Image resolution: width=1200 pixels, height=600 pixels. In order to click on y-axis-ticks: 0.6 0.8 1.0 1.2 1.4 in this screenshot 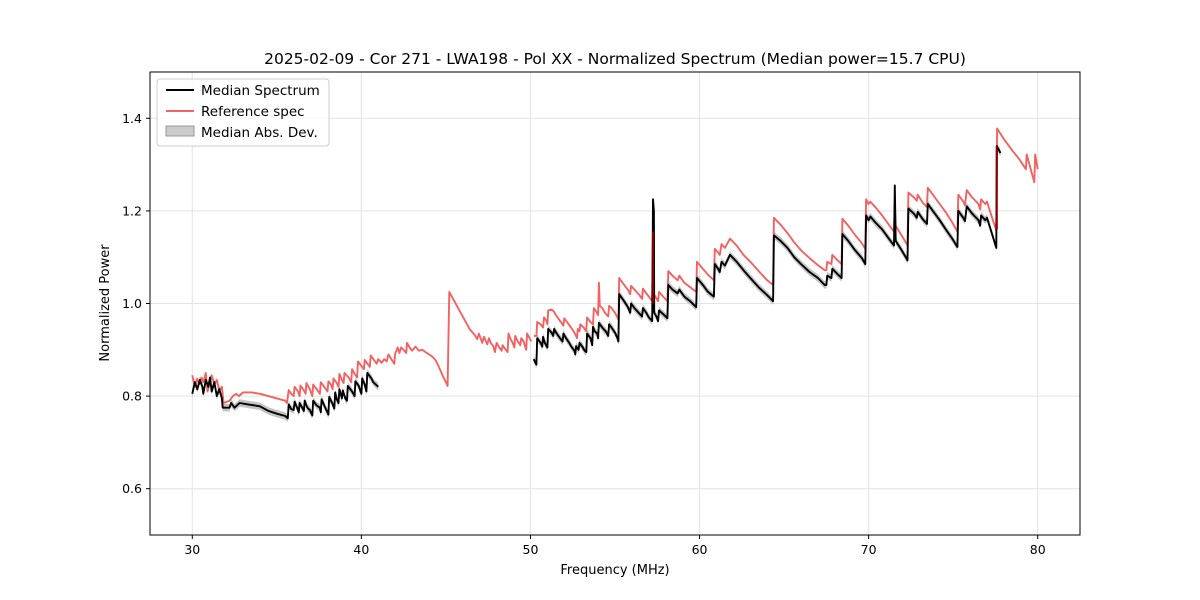, I will do `click(136, 303)`.